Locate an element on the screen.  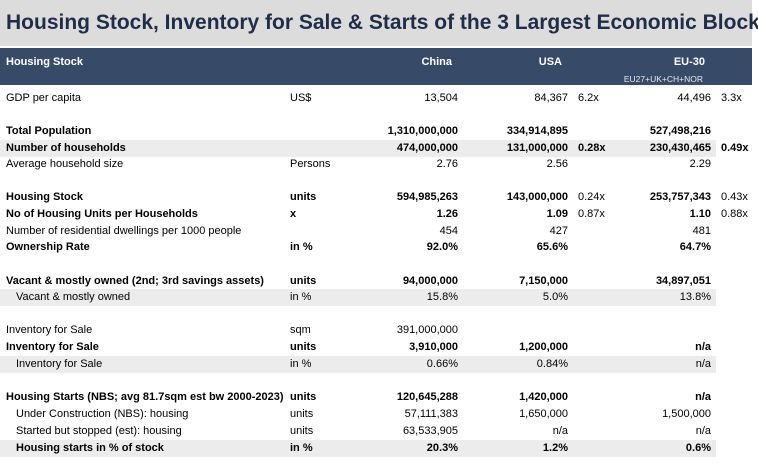
usa-multiple: 0.87x is located at coordinates (591, 214).